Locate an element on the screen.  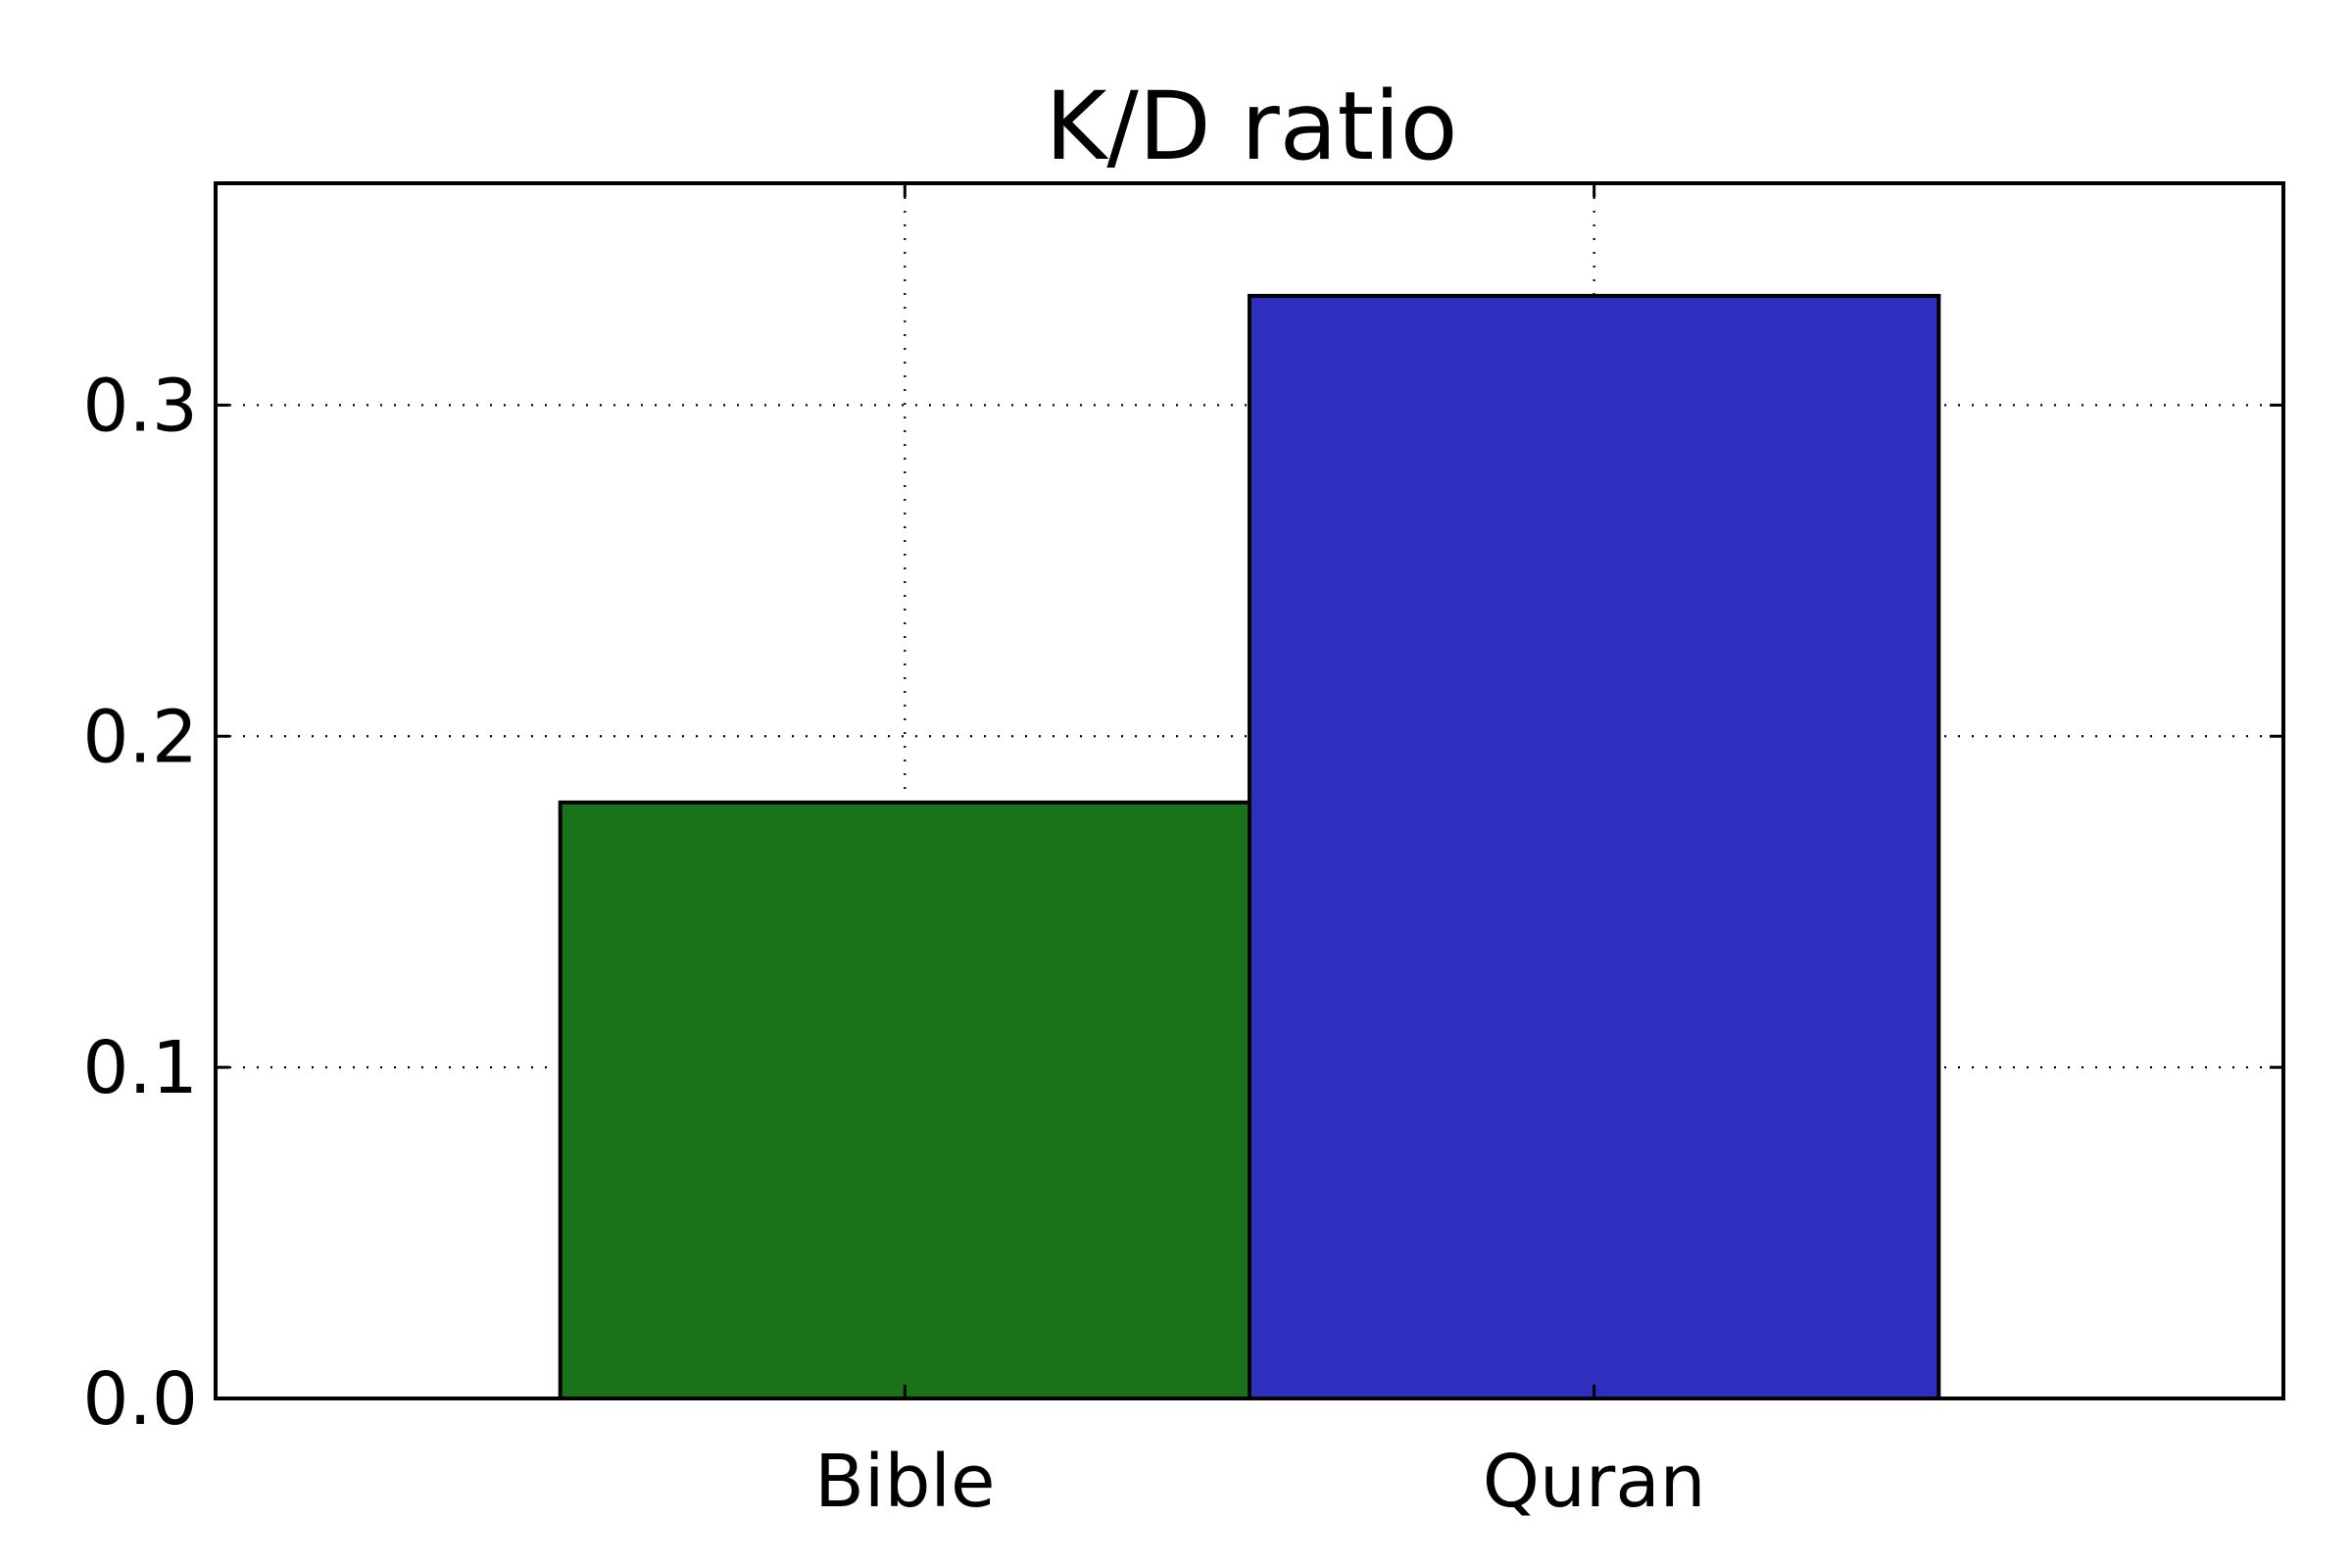
chart-title: K/D ratio is located at coordinates (1251, 127).